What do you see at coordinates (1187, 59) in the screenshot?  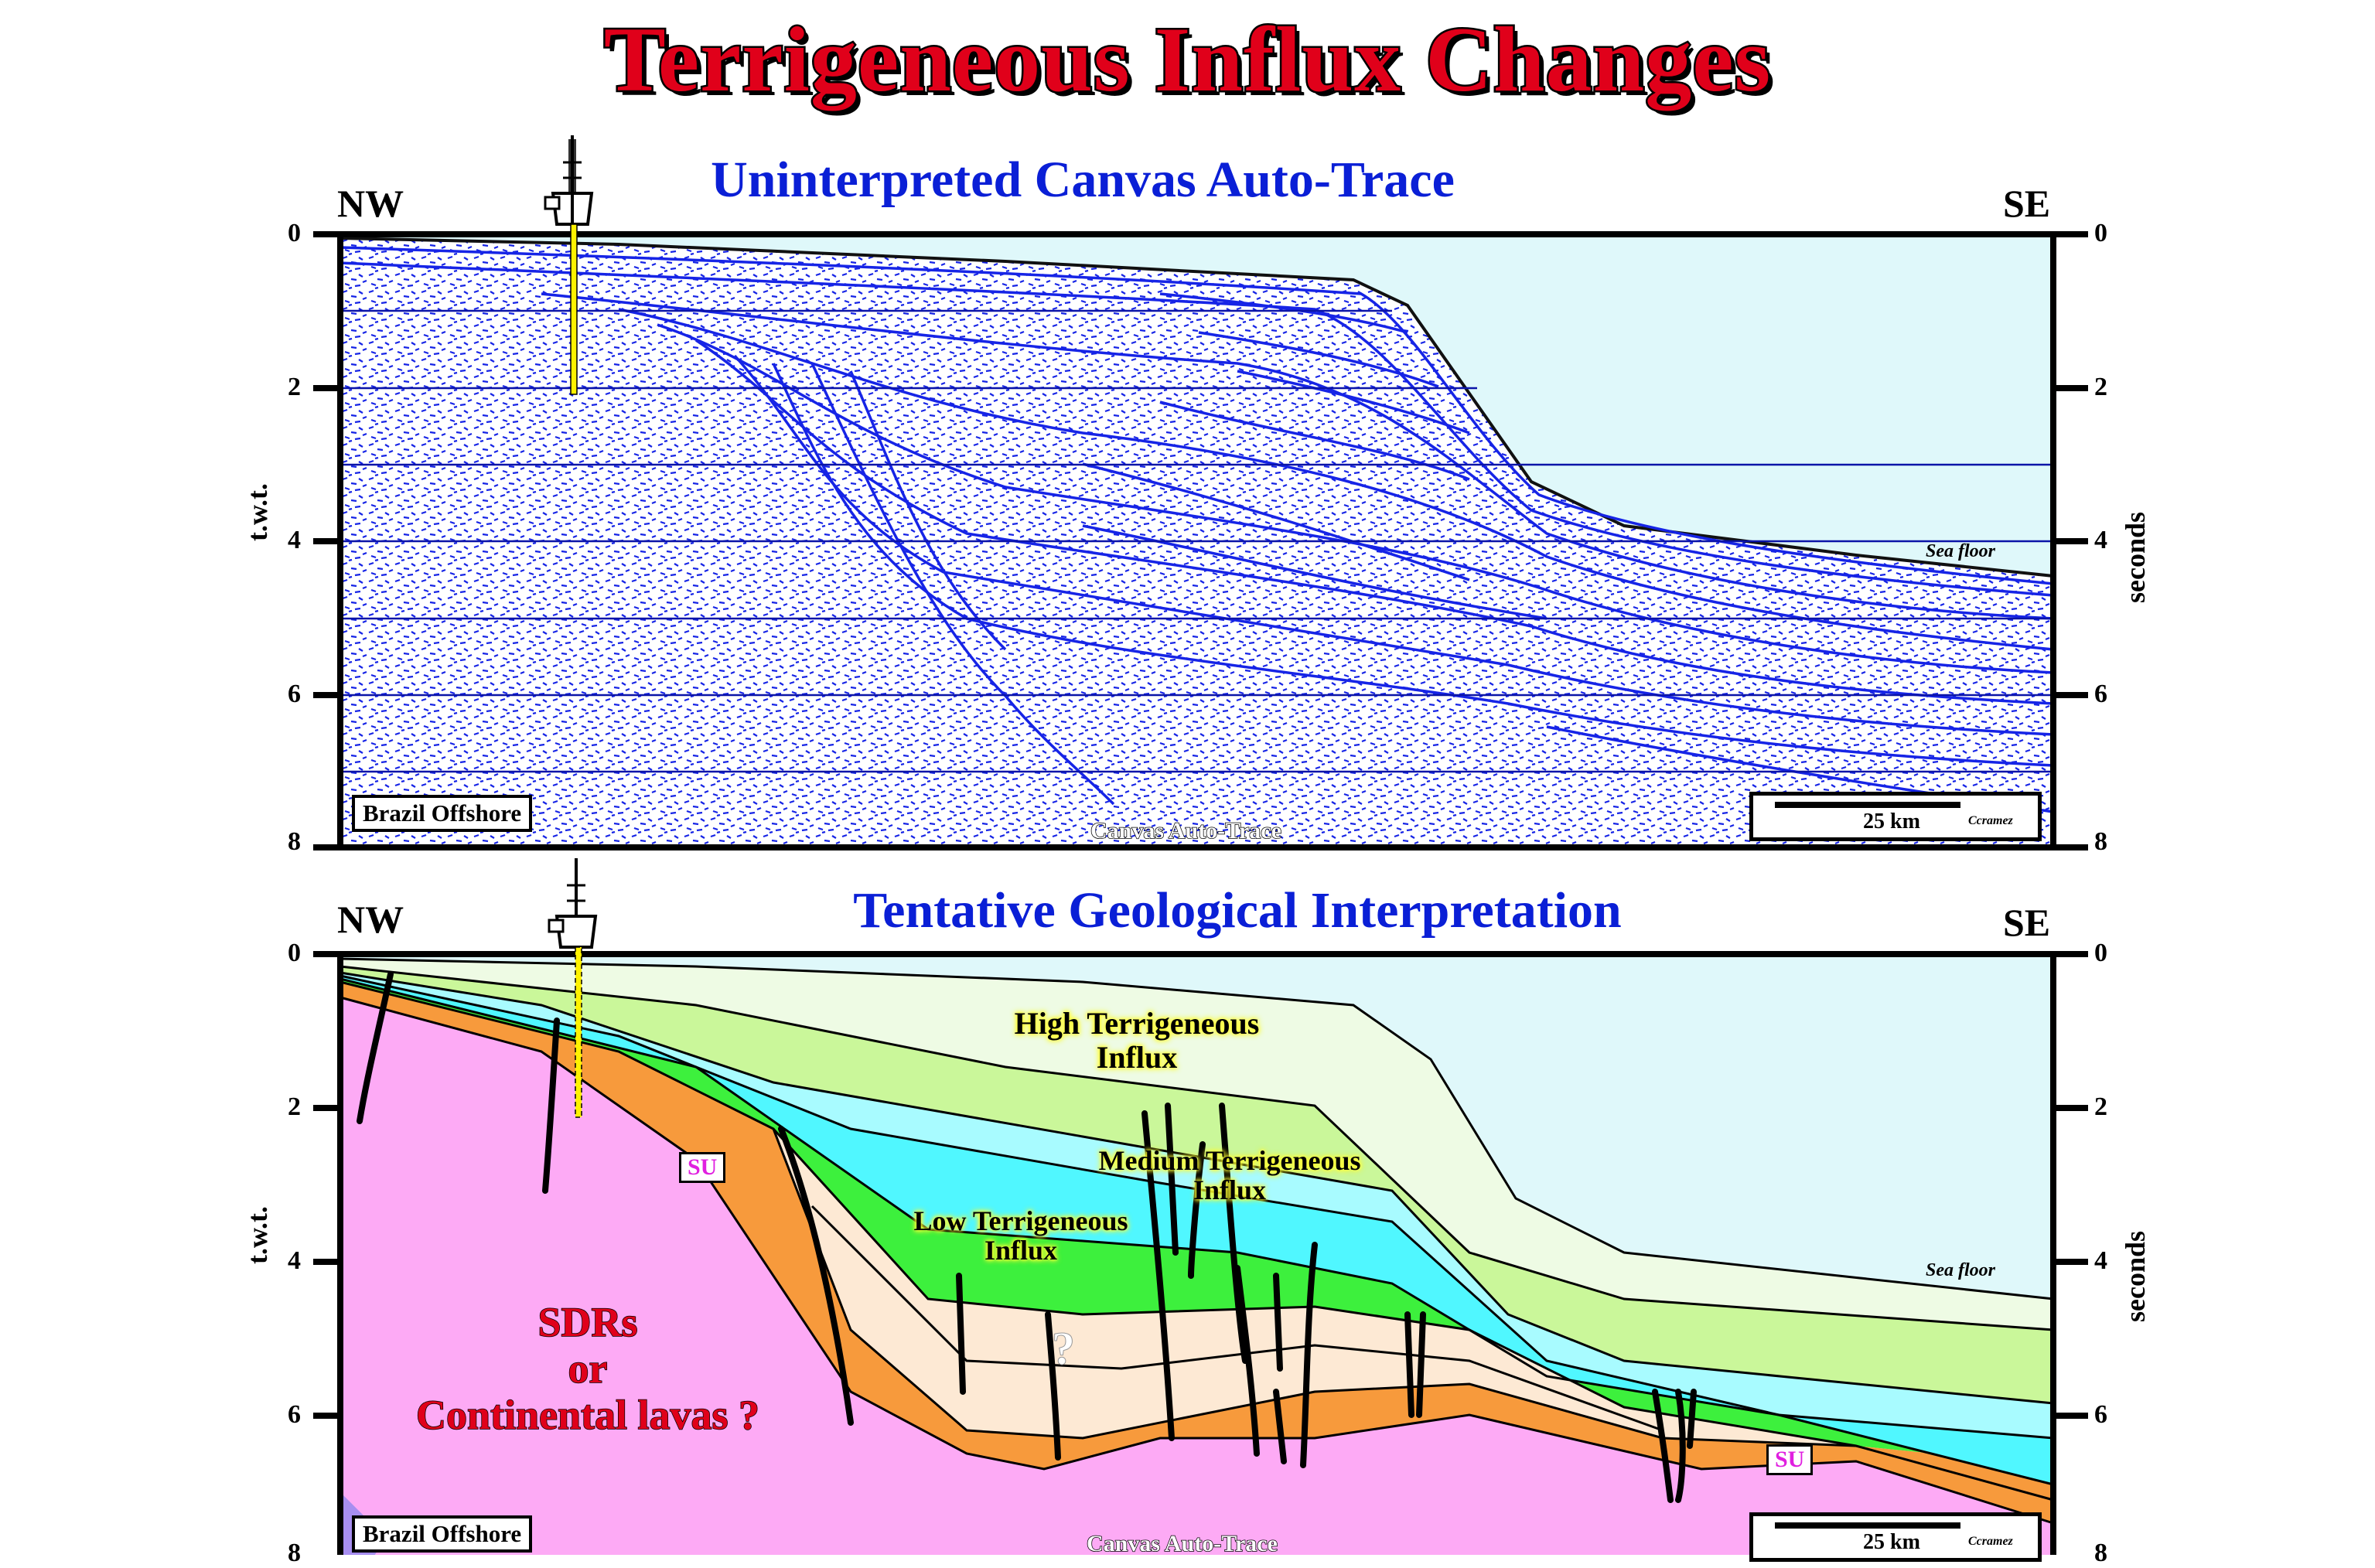 I see `main-title: Terrigeneous Influx Changes` at bounding box center [1187, 59].